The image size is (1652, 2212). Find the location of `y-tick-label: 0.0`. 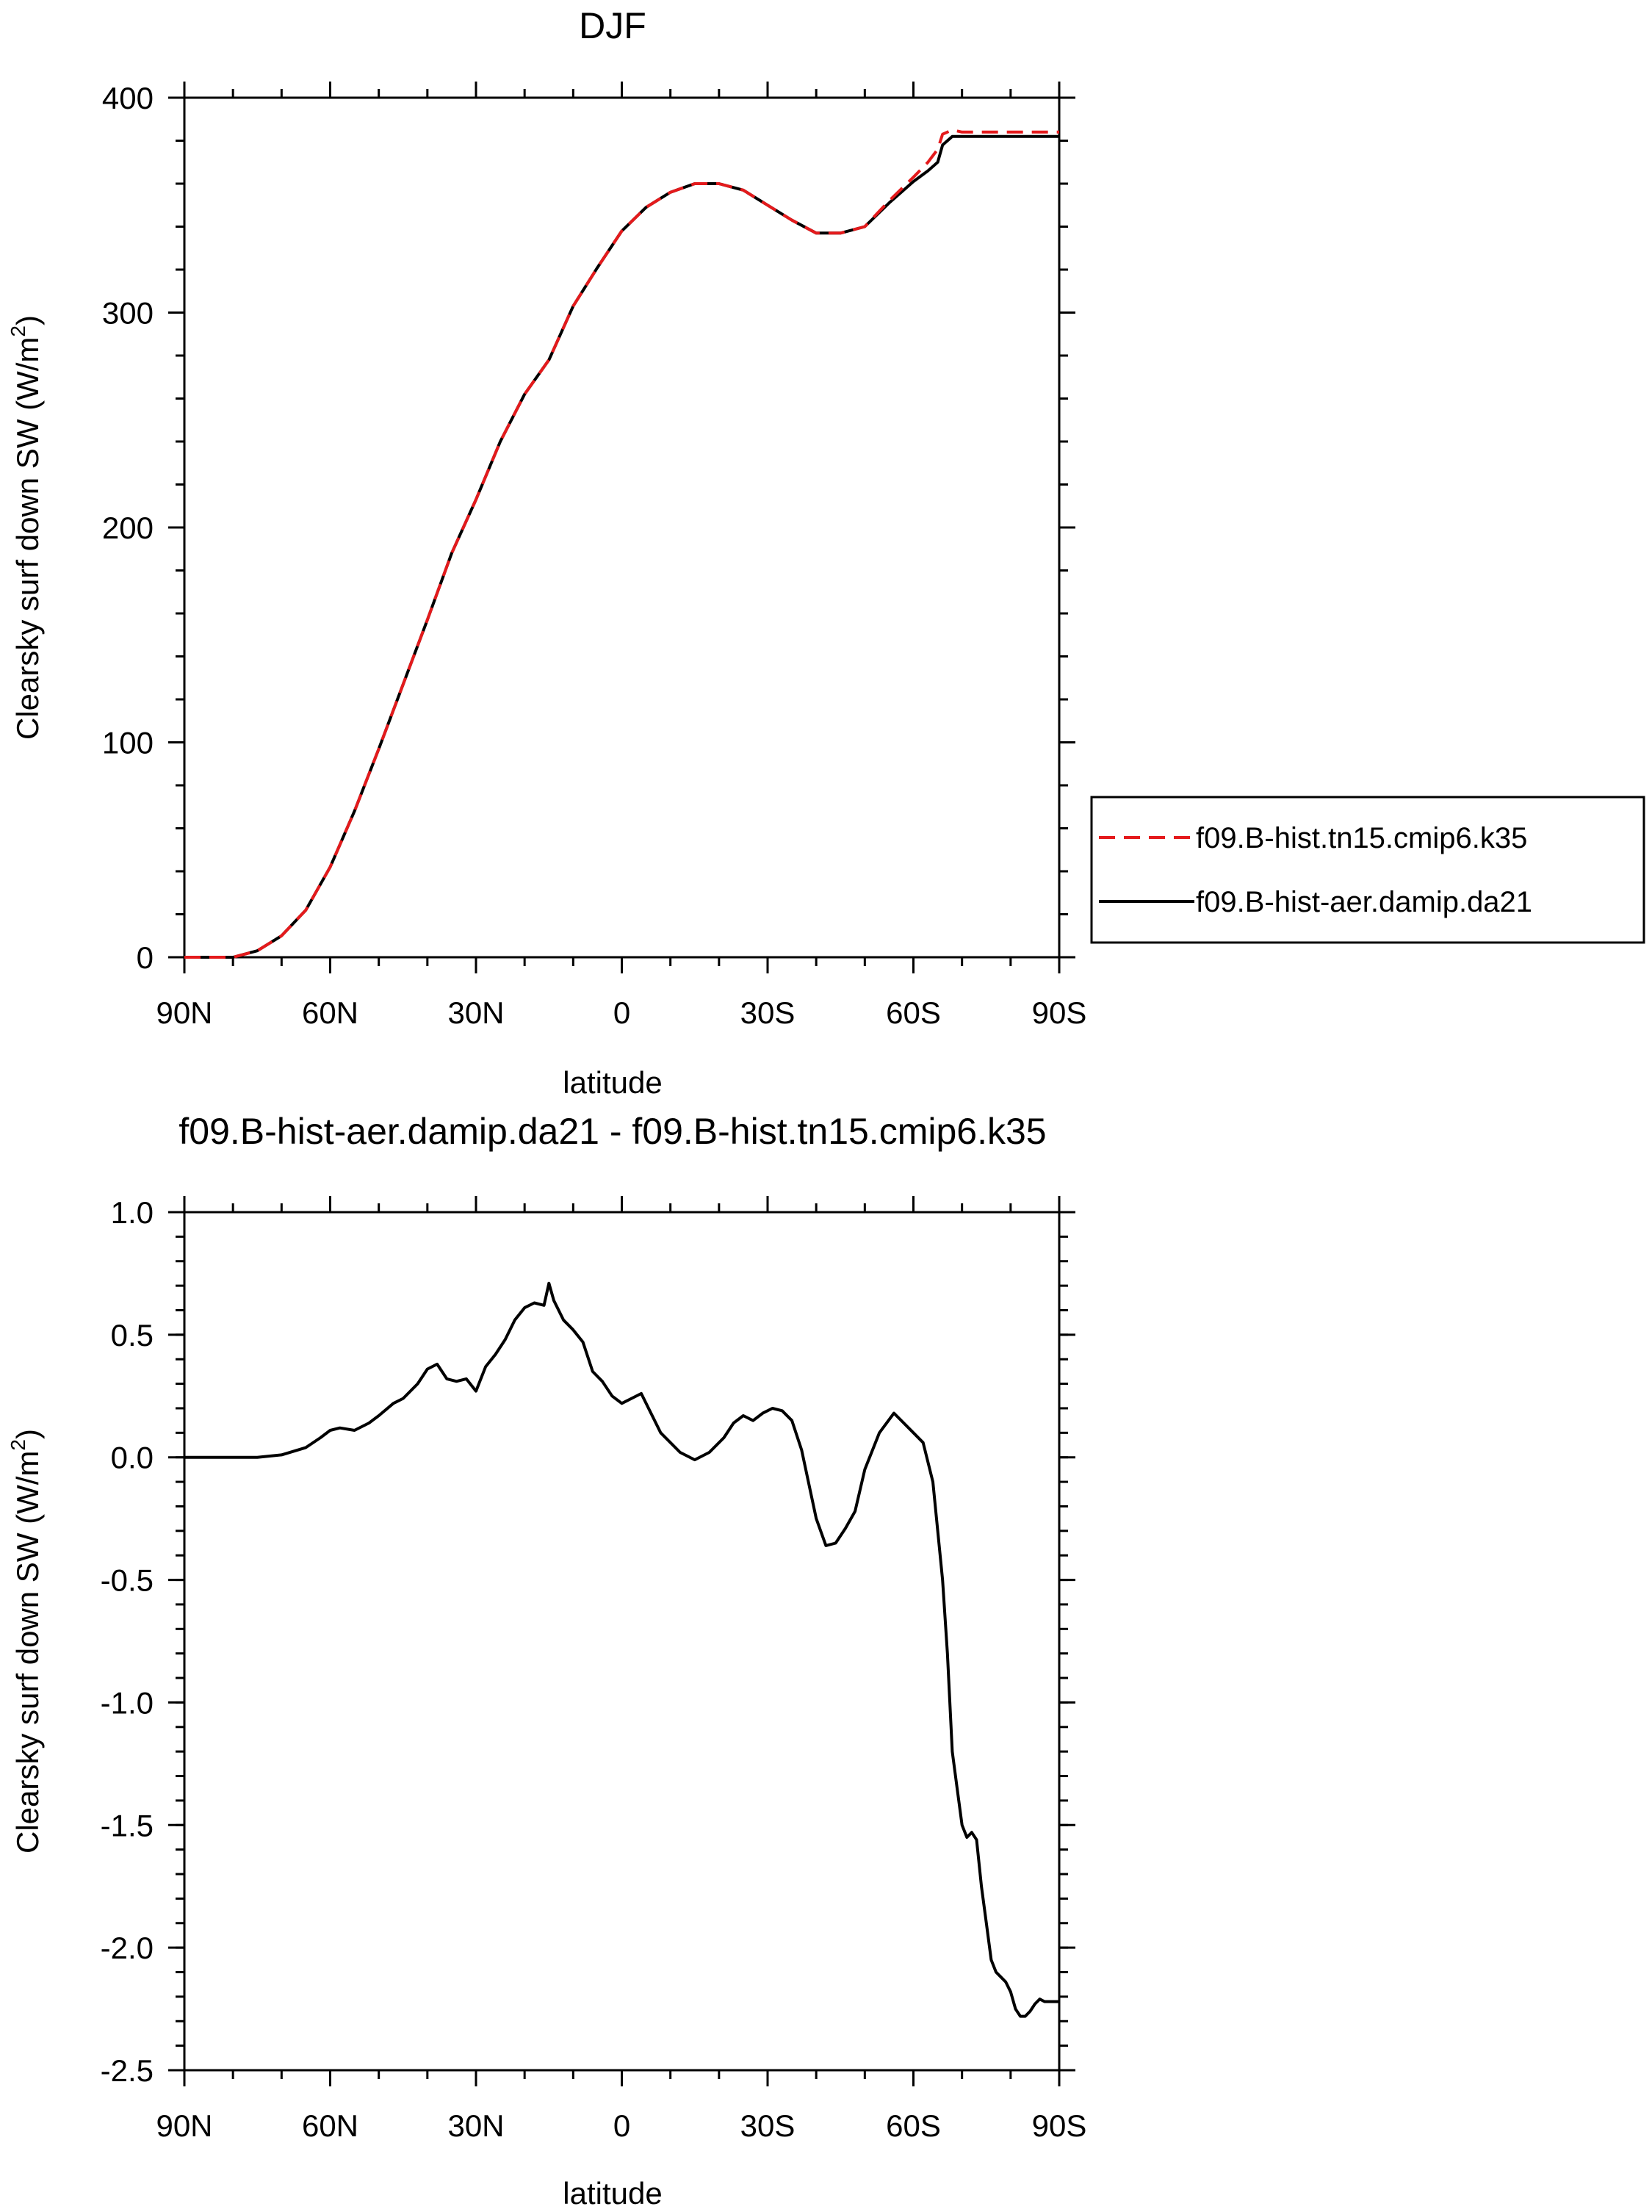

y-tick-label: 0.0 is located at coordinates (132, 1458).